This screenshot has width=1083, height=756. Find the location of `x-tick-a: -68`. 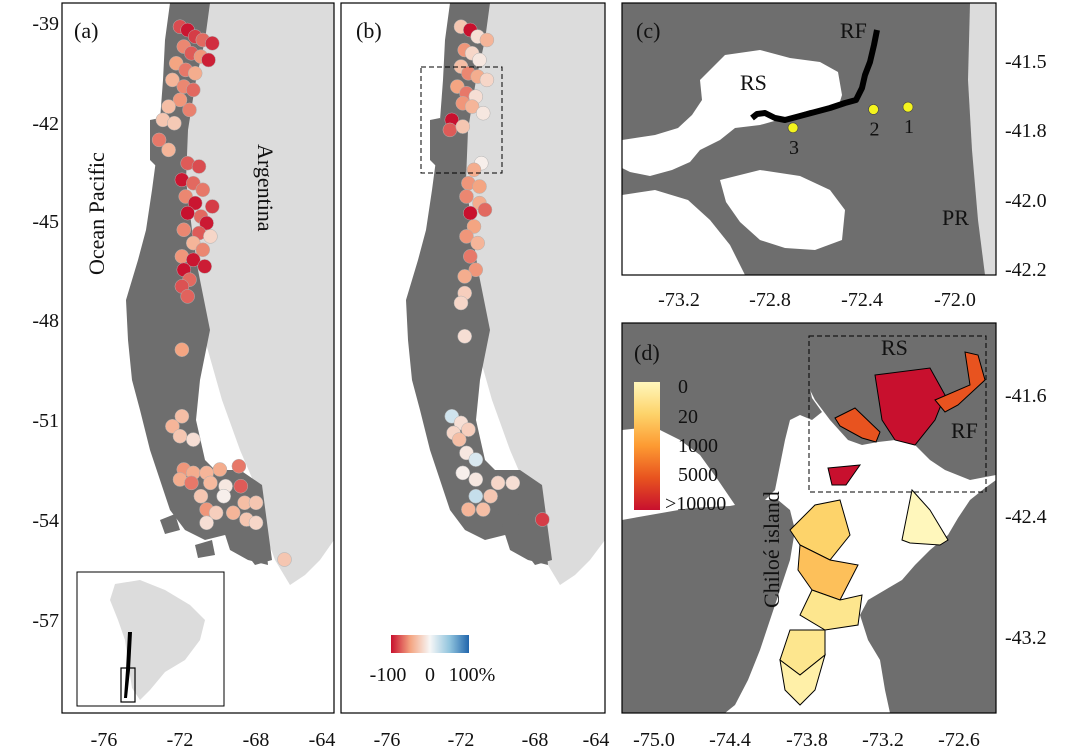

x-tick-a: -68 is located at coordinates (256, 740).